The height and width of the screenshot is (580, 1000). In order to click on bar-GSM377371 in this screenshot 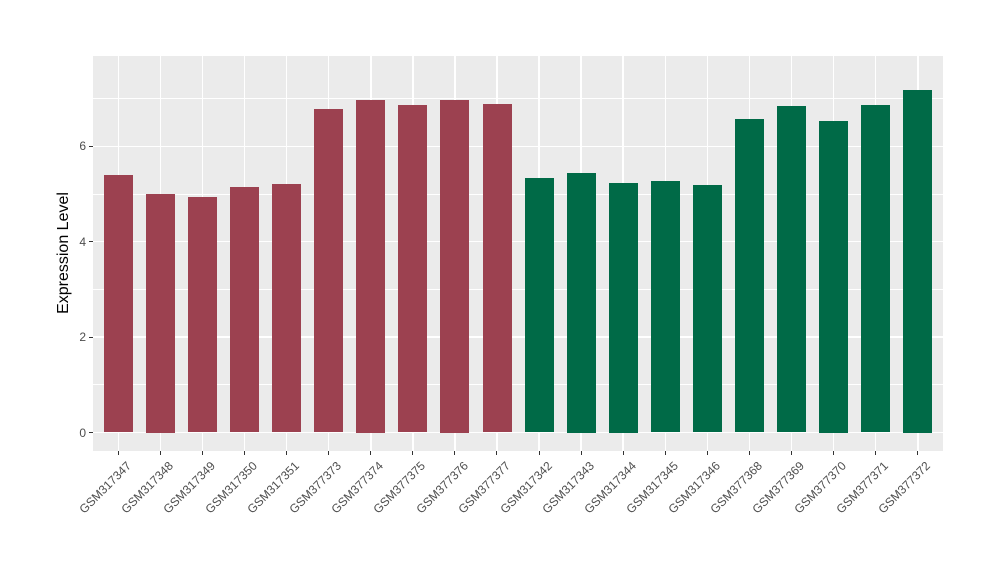, I will do `click(876, 269)`.